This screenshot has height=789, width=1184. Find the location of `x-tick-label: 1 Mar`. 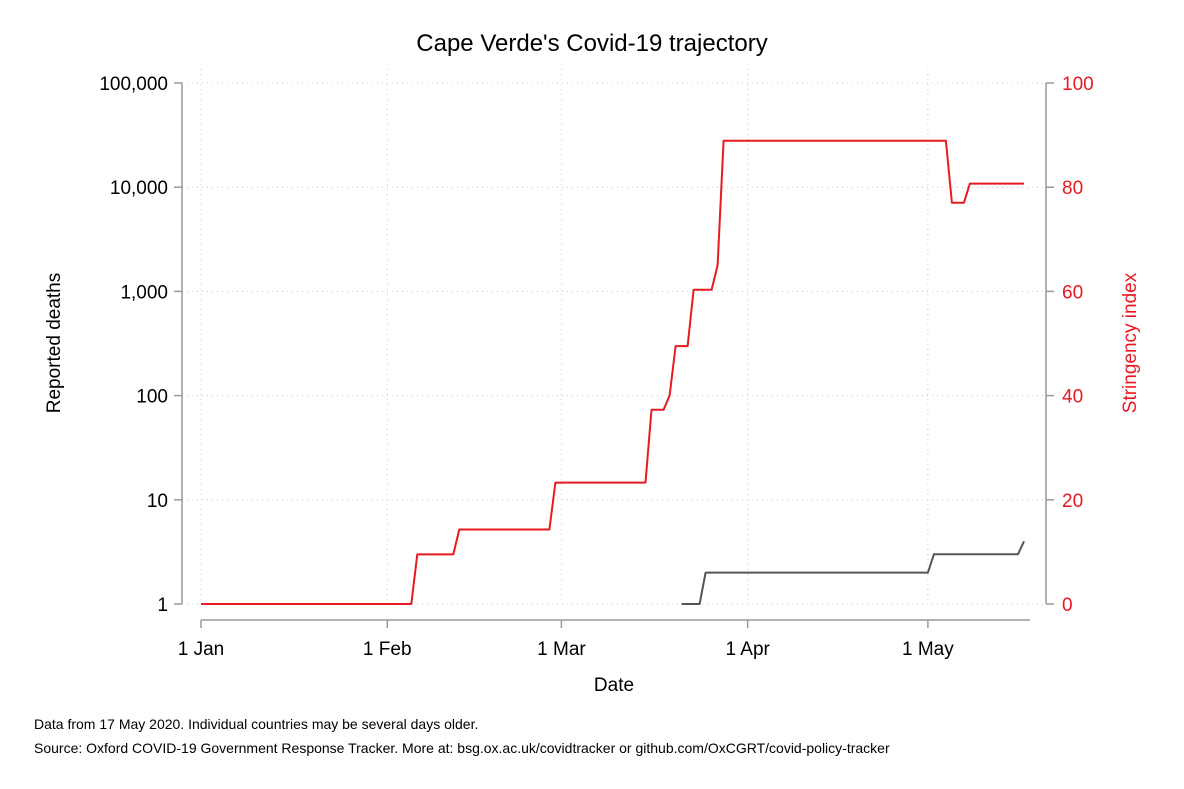

x-tick-label: 1 Mar is located at coordinates (561, 649).